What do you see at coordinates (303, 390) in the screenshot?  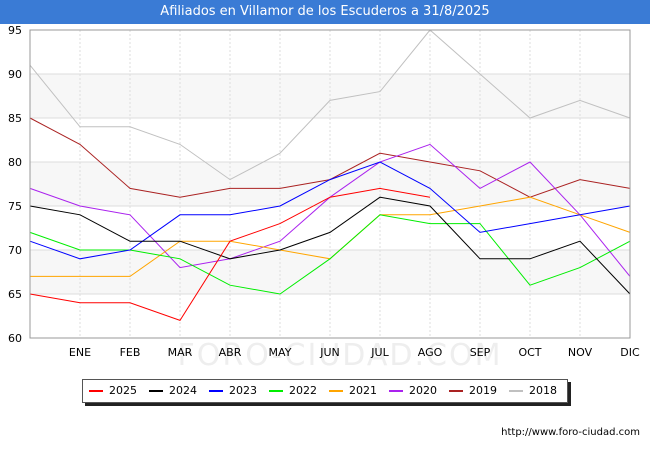 I see `legend-label: 2022` at bounding box center [303, 390].